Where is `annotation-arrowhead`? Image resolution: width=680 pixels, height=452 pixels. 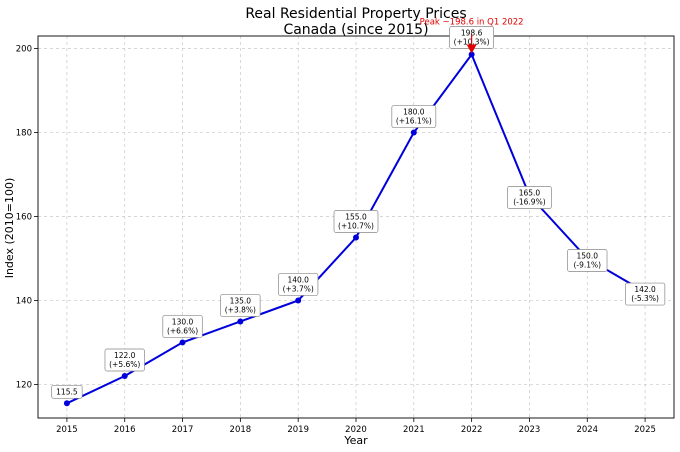
annotation-arrowhead is located at coordinates (471, 49).